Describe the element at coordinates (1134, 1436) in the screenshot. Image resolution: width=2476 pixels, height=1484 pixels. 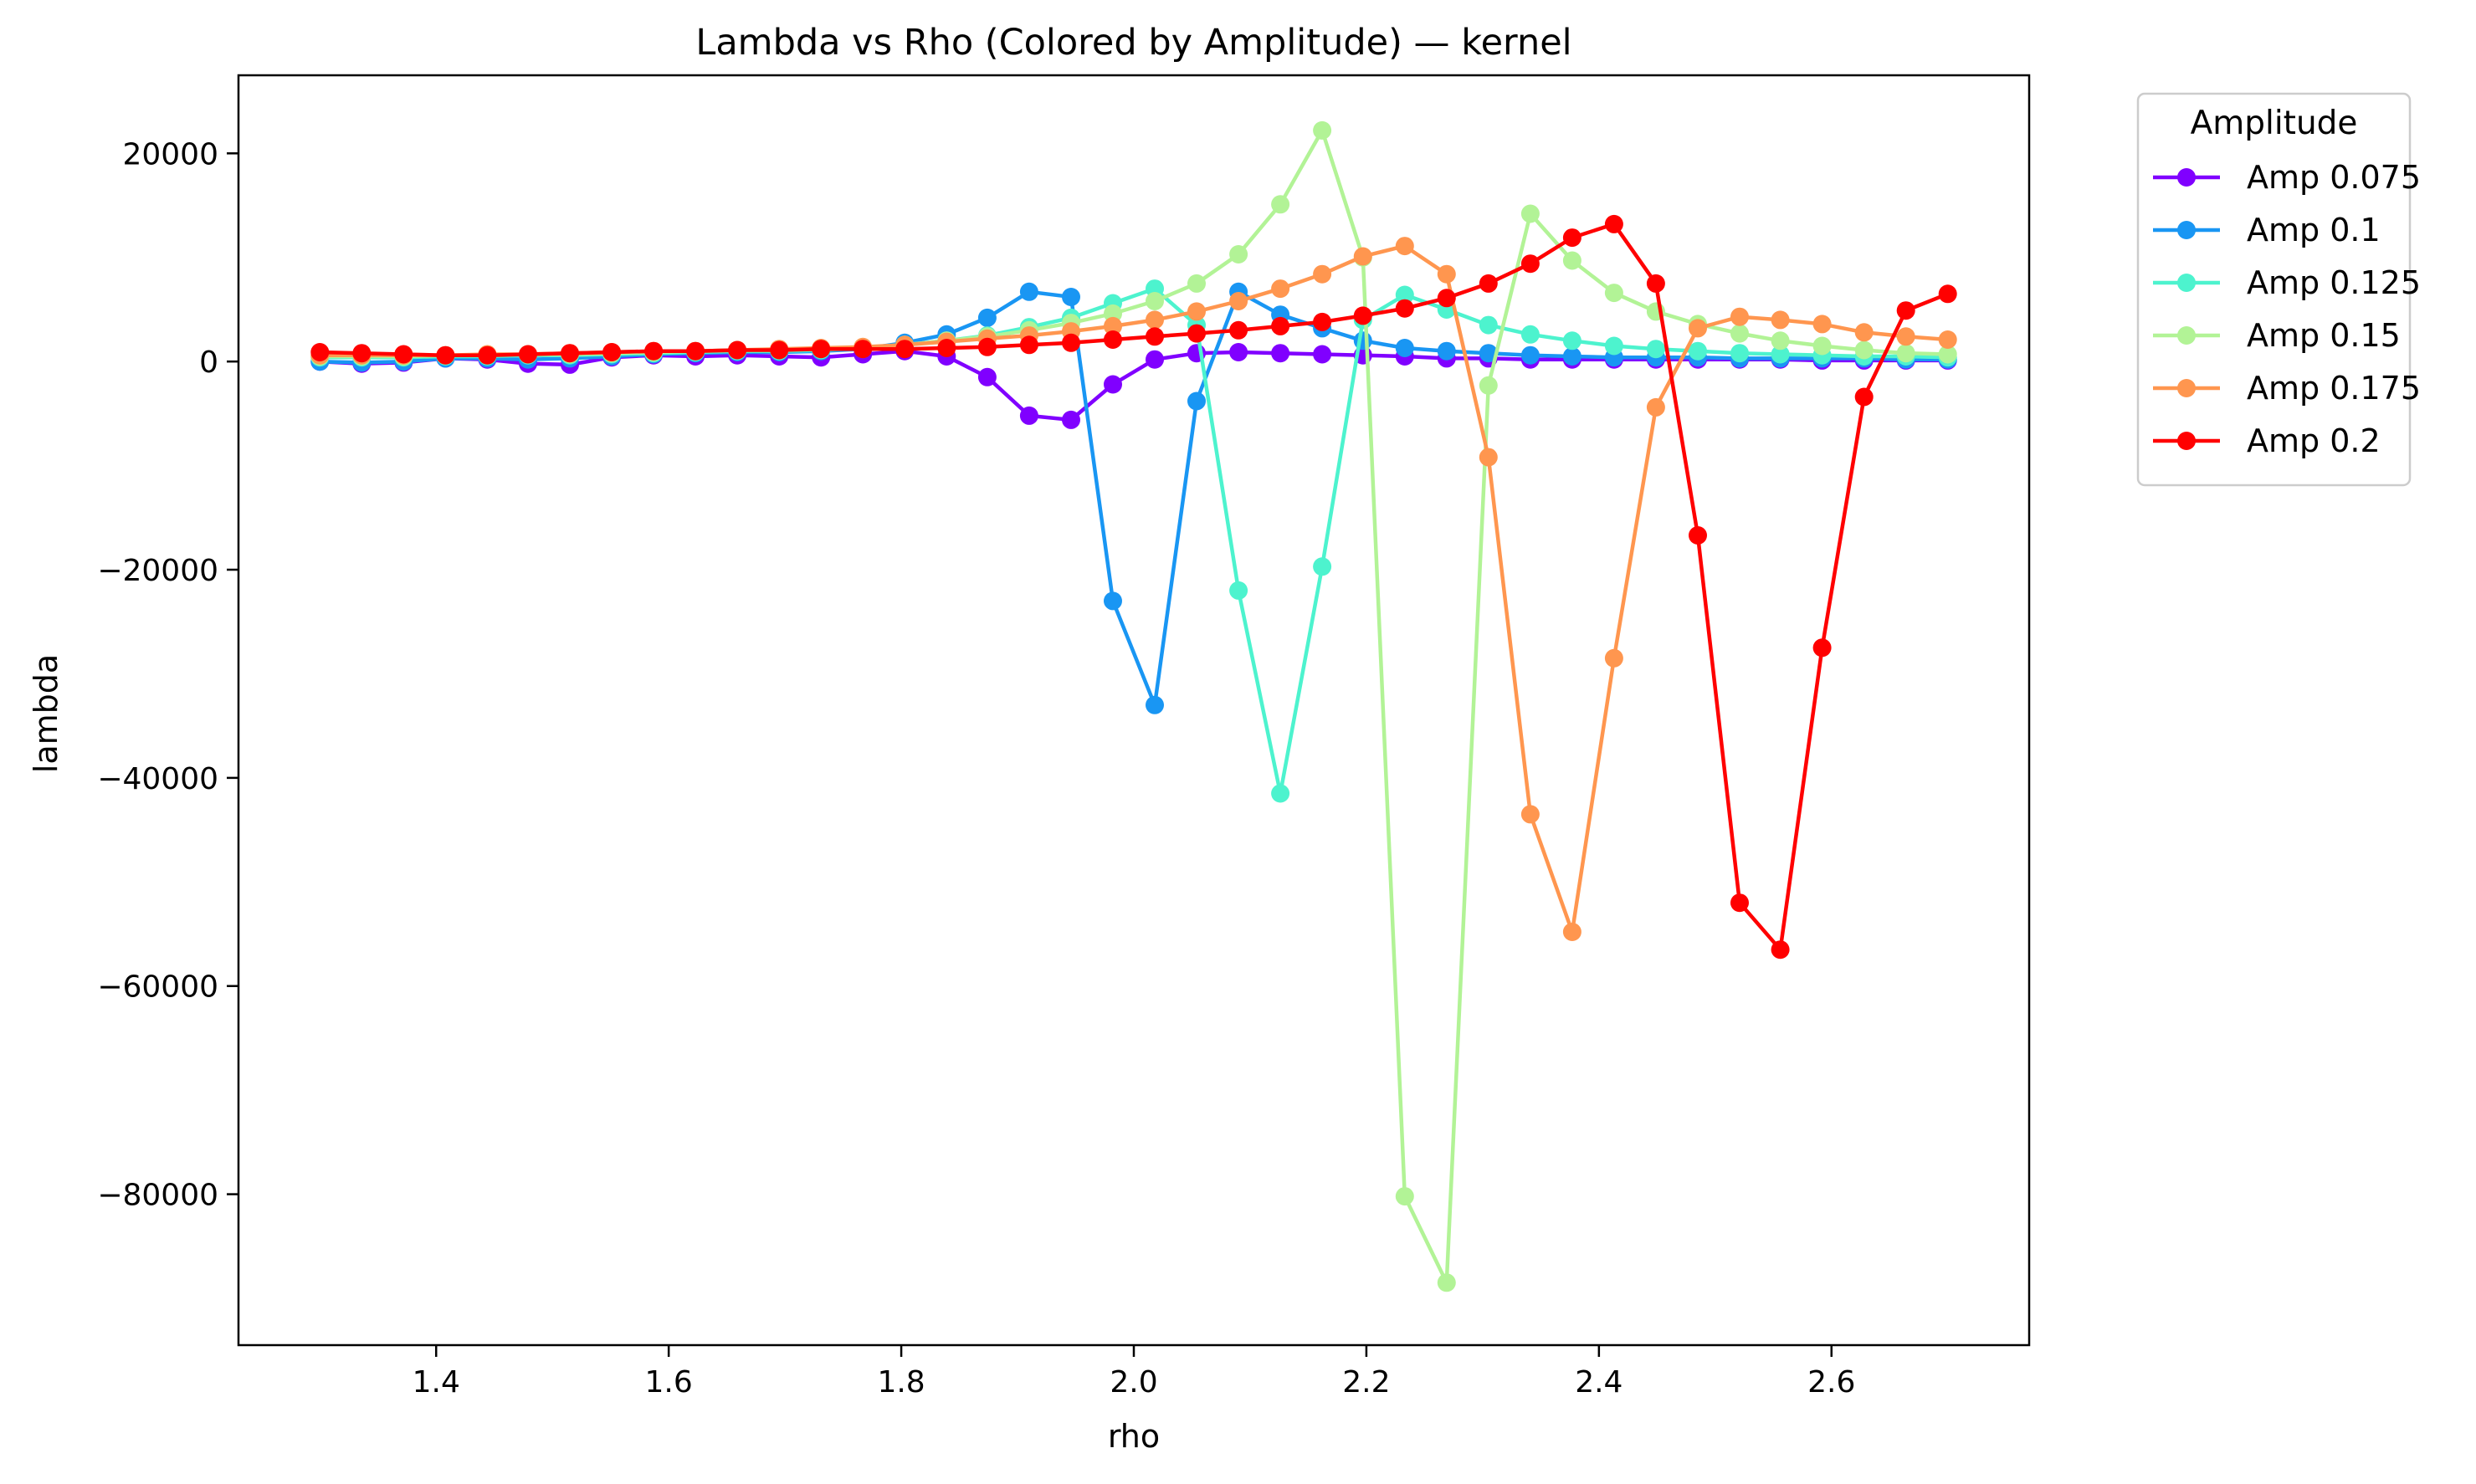
I see `x-axis-label: rho` at that location.